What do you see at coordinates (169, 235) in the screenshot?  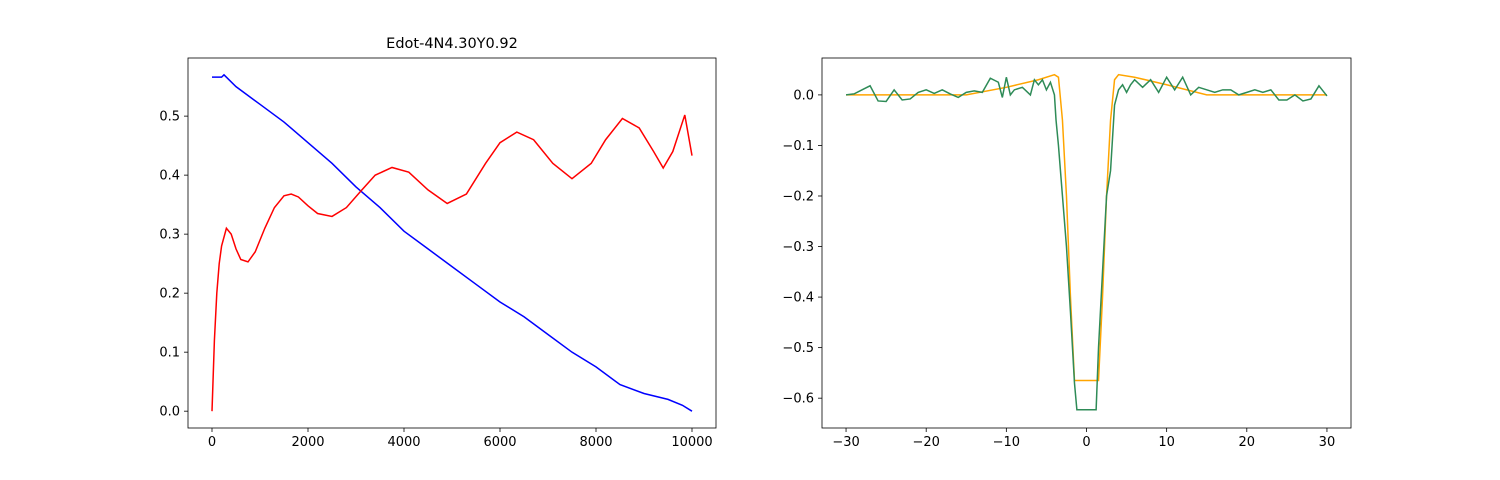 I see `y-tick-label: 0.3` at bounding box center [169, 235].